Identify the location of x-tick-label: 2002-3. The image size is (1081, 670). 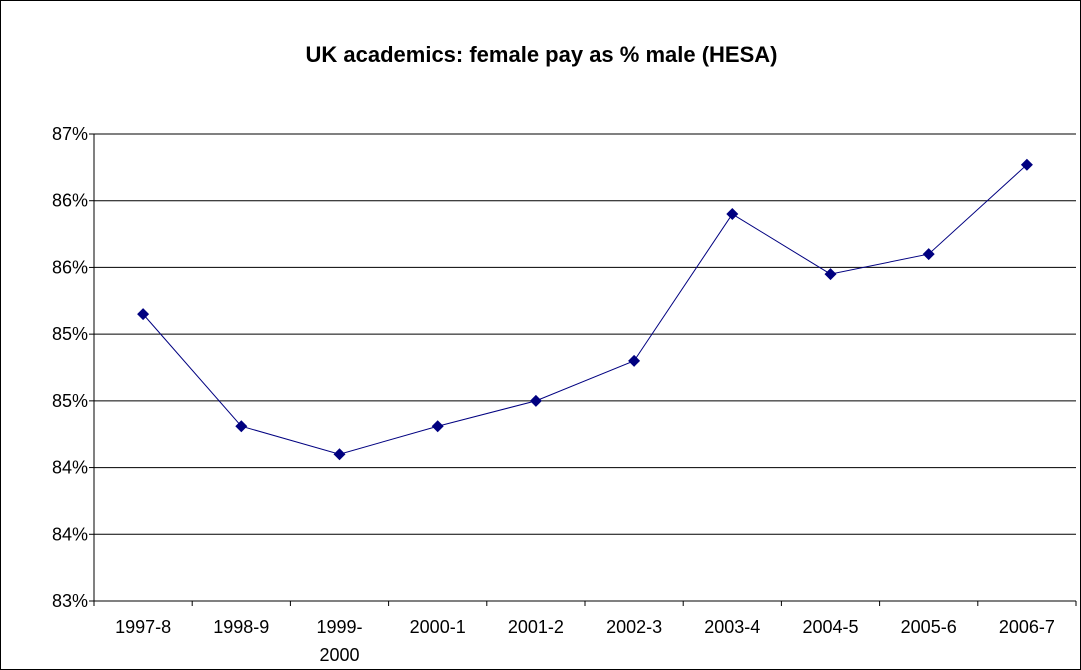
(634, 627).